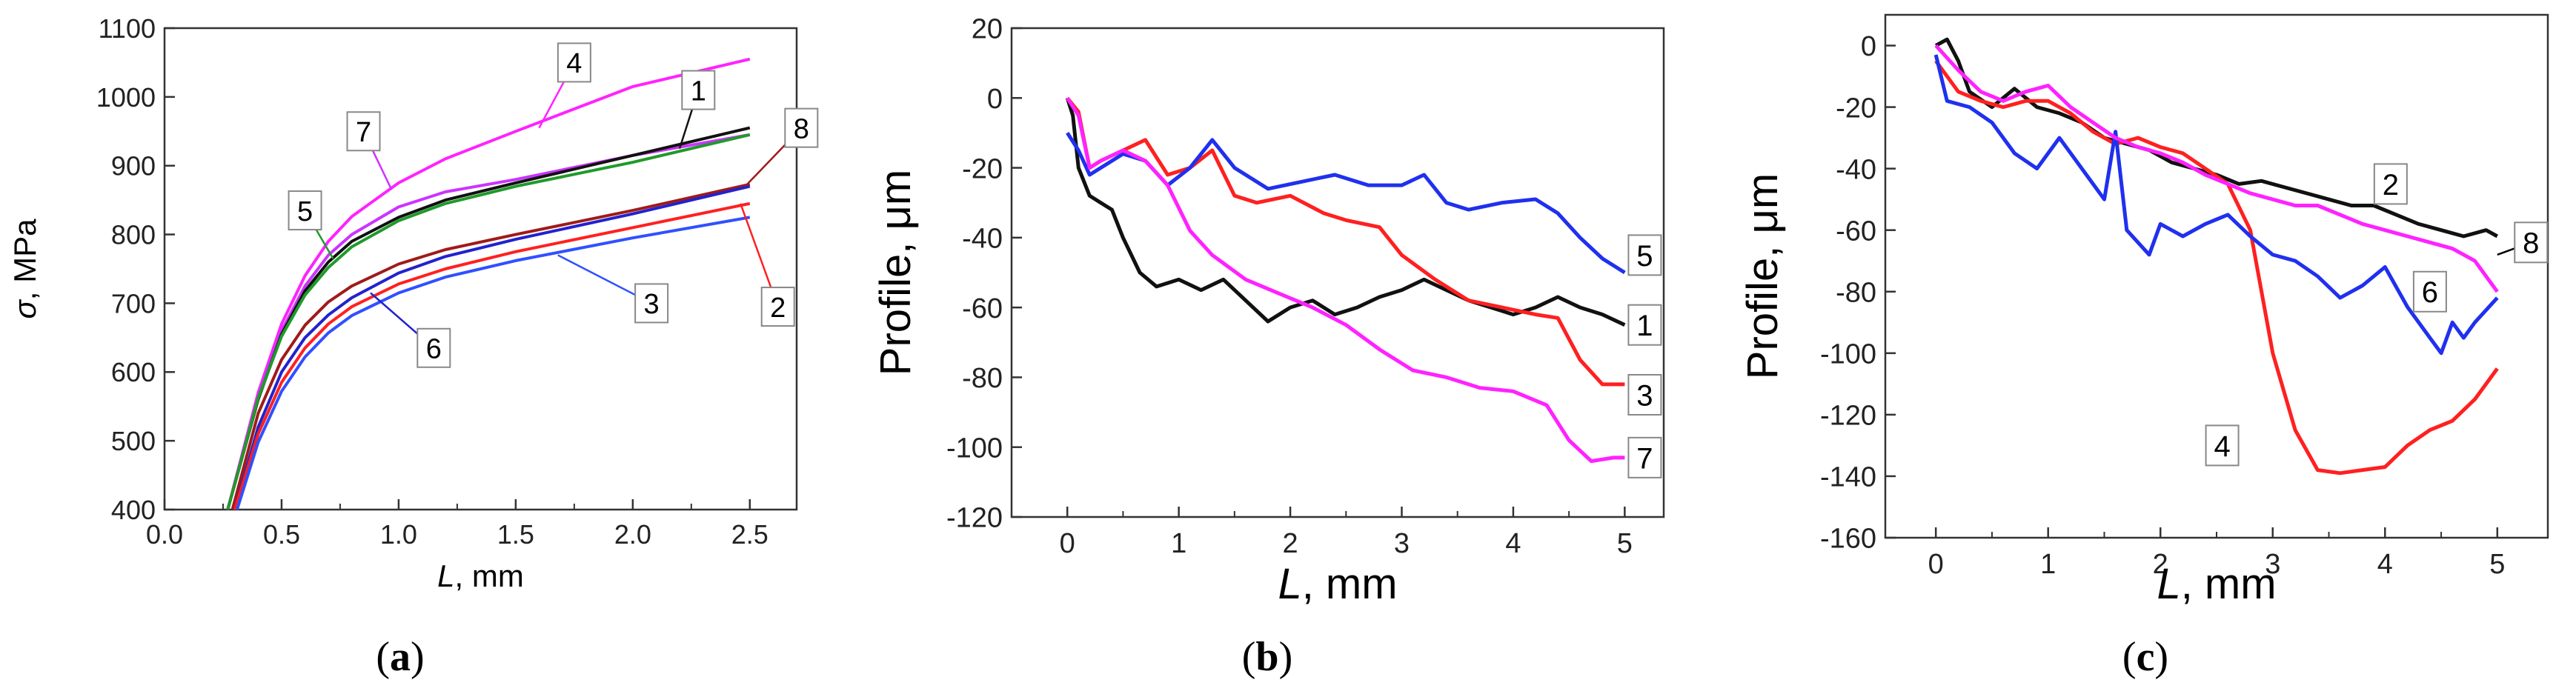 This screenshot has height=694, width=2576. I want to click on x-tick-label: 1.5, so click(515, 534).